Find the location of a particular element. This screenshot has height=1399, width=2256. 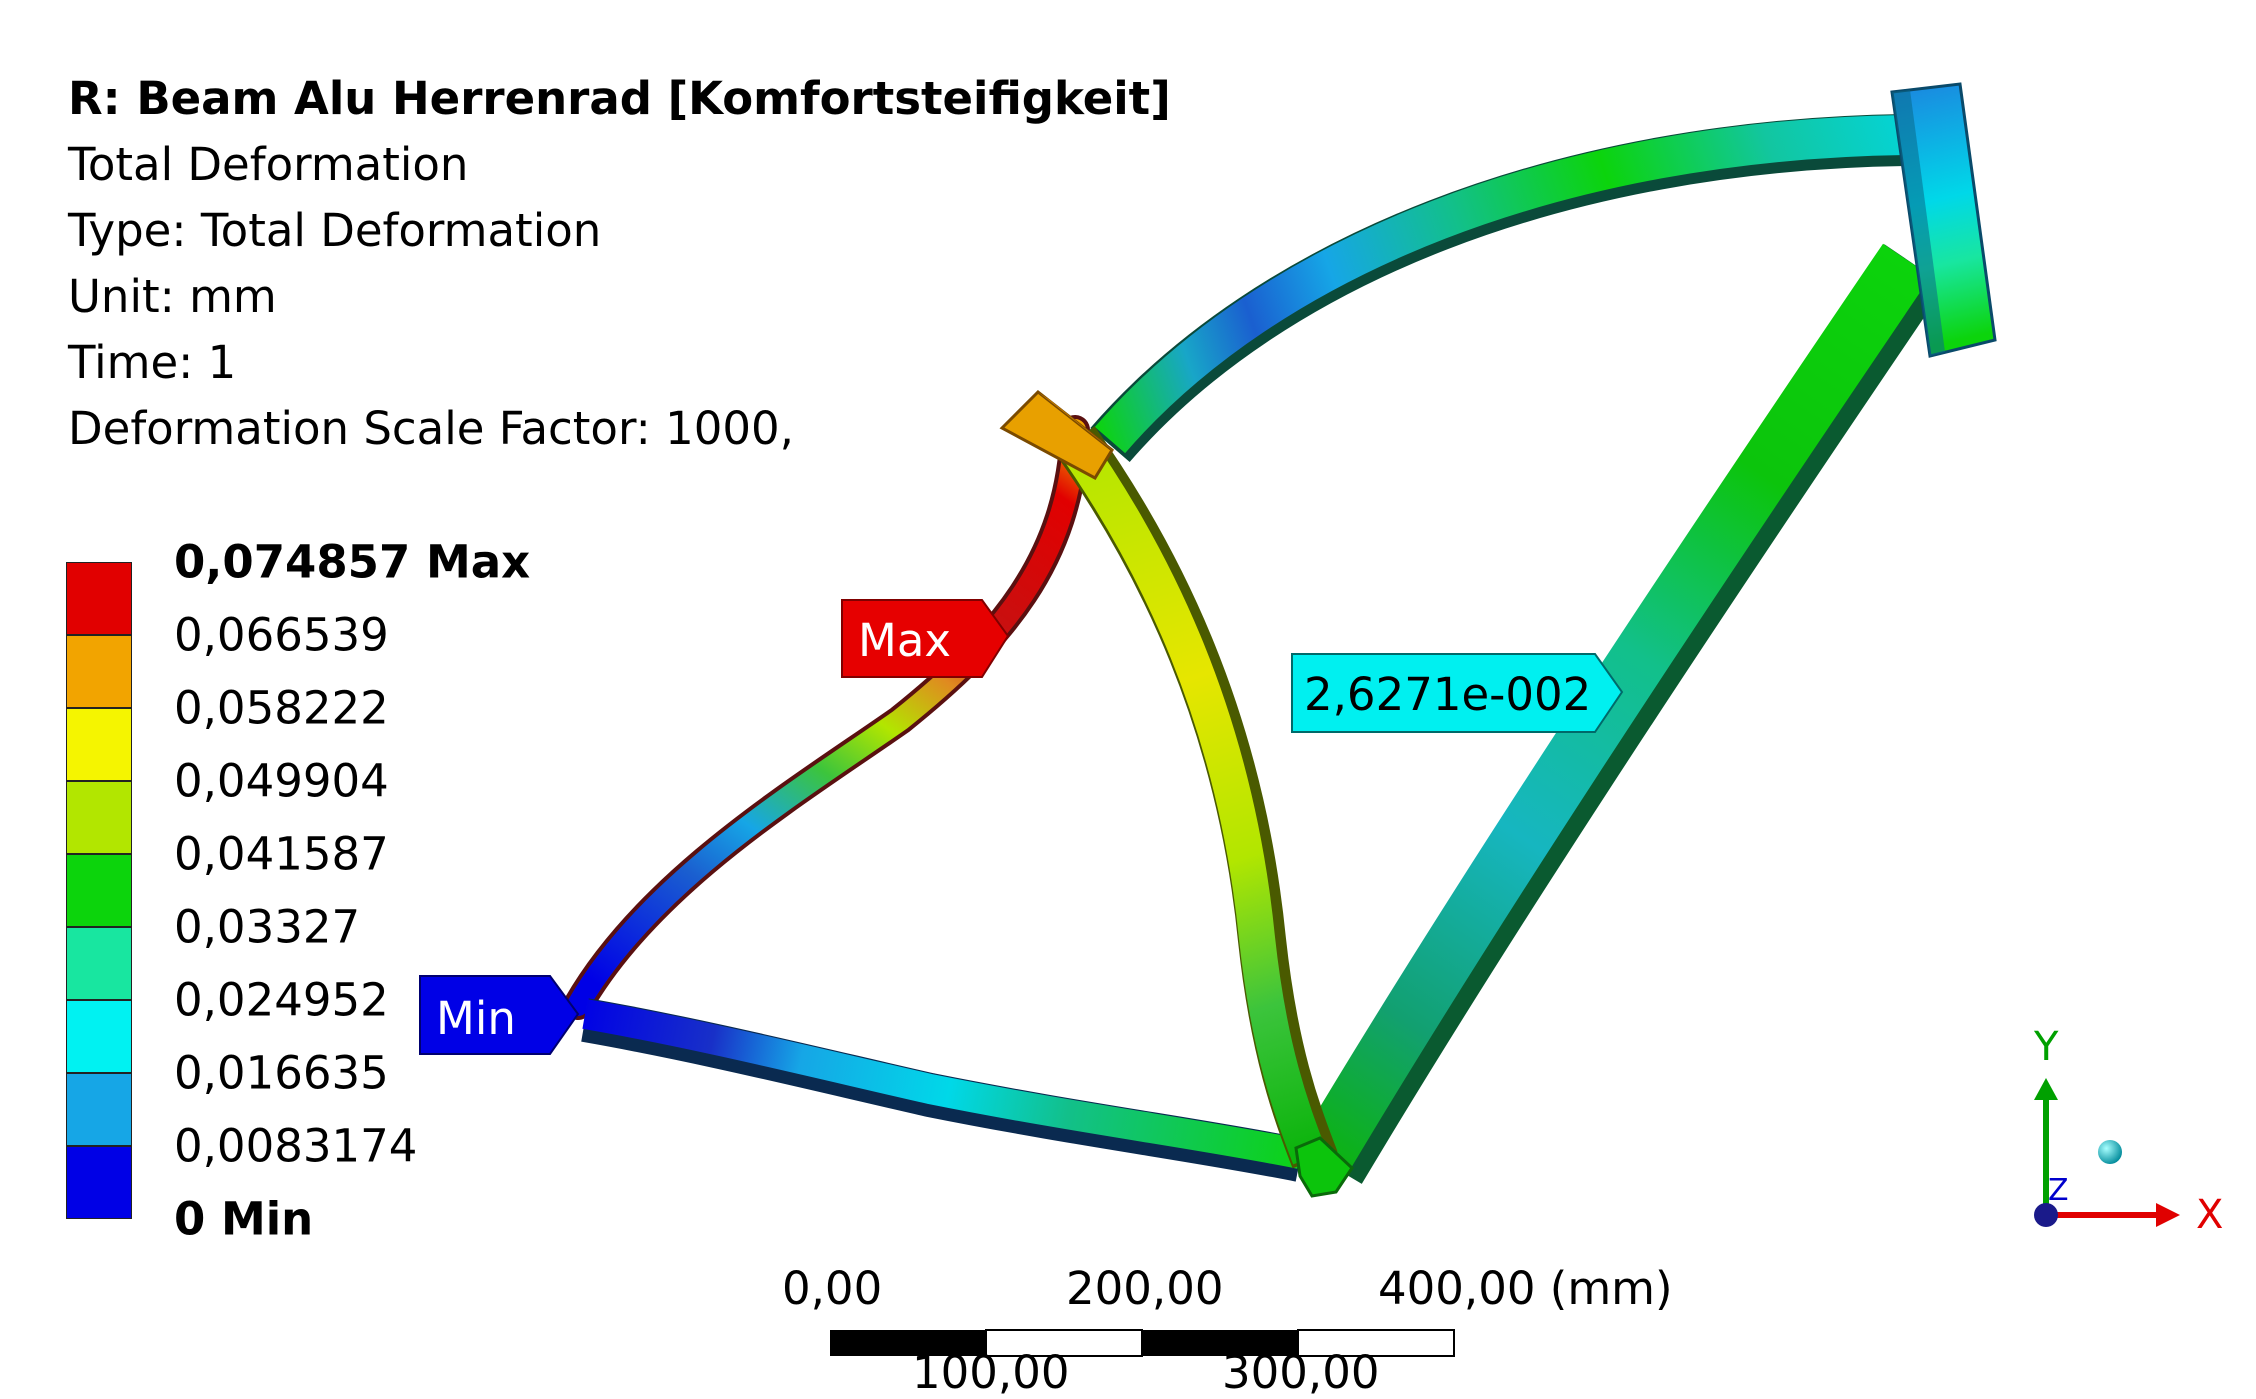

legend-label: 0,0083174 is located at coordinates (296, 1146).